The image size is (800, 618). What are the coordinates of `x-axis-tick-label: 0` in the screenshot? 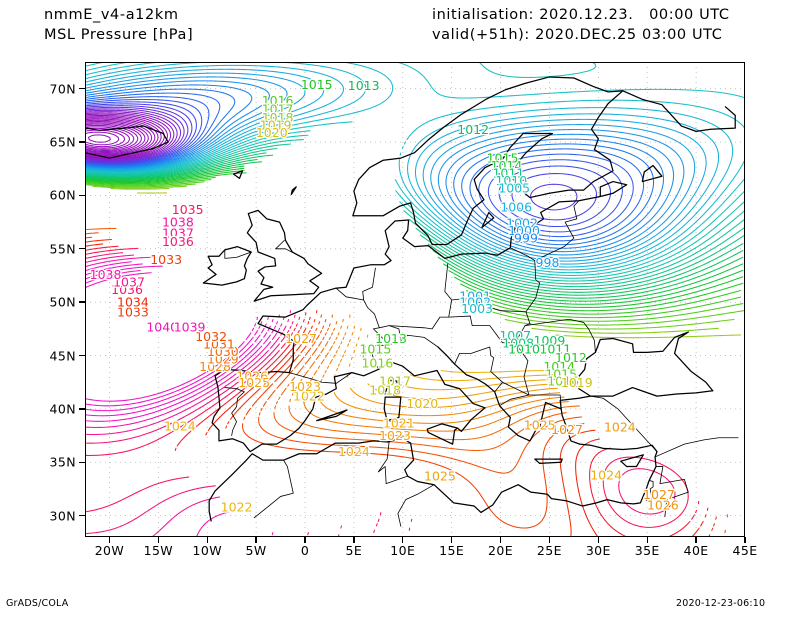 It's located at (305, 550).